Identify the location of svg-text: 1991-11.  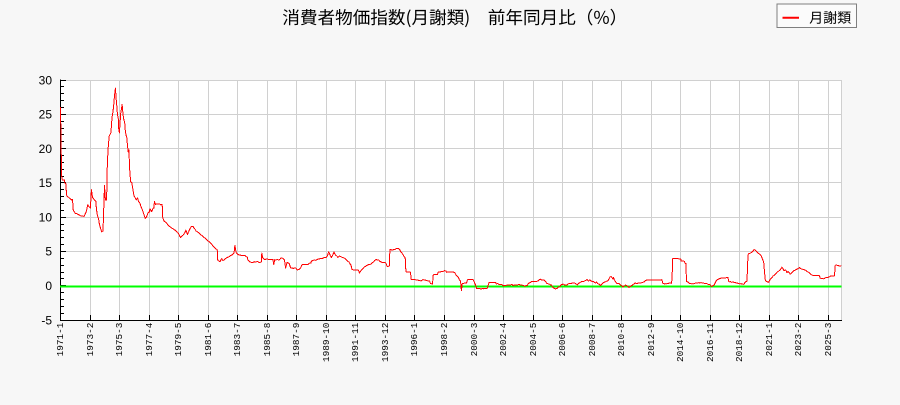
(355, 342).